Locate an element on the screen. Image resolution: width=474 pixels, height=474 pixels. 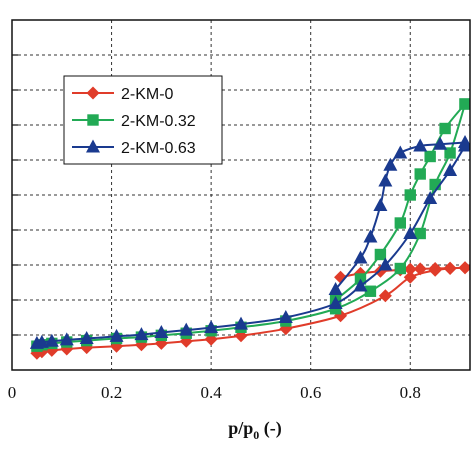
x-axis-ticks: 0 0.2 0.4 0.6 0.8 is located at coordinates (214, 392).